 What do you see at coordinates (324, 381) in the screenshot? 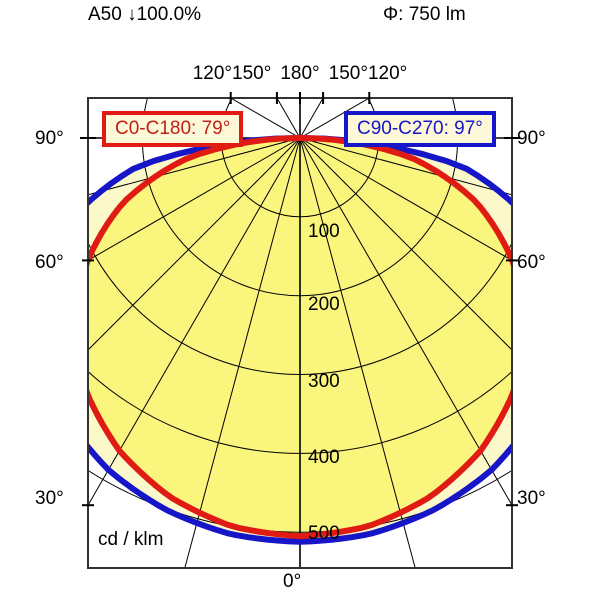
I see `ring-label-300: 300` at bounding box center [324, 381].